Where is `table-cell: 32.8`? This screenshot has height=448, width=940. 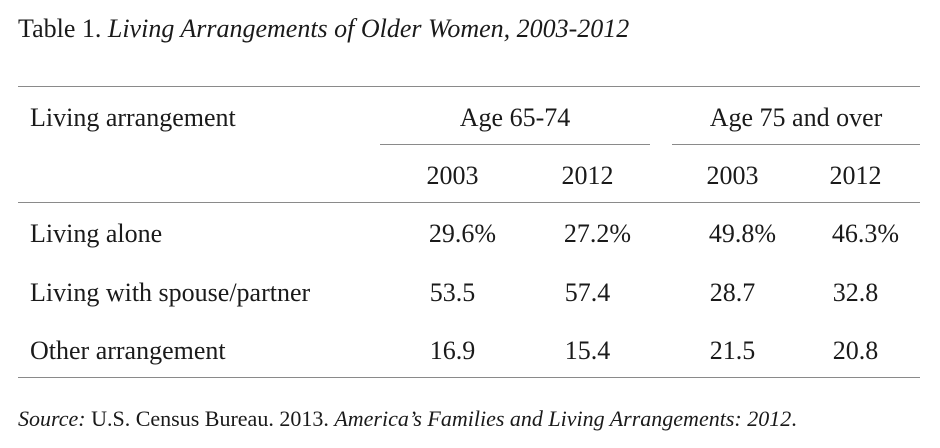 table-cell: 32.8 is located at coordinates (855, 292).